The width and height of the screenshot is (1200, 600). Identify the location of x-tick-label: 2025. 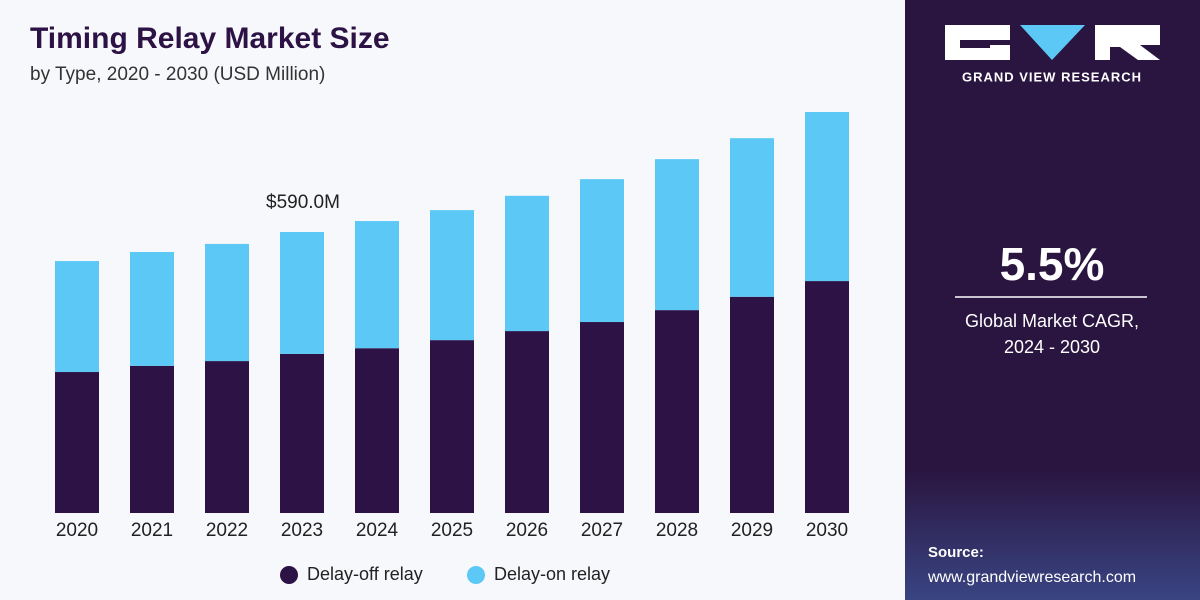
(452, 530).